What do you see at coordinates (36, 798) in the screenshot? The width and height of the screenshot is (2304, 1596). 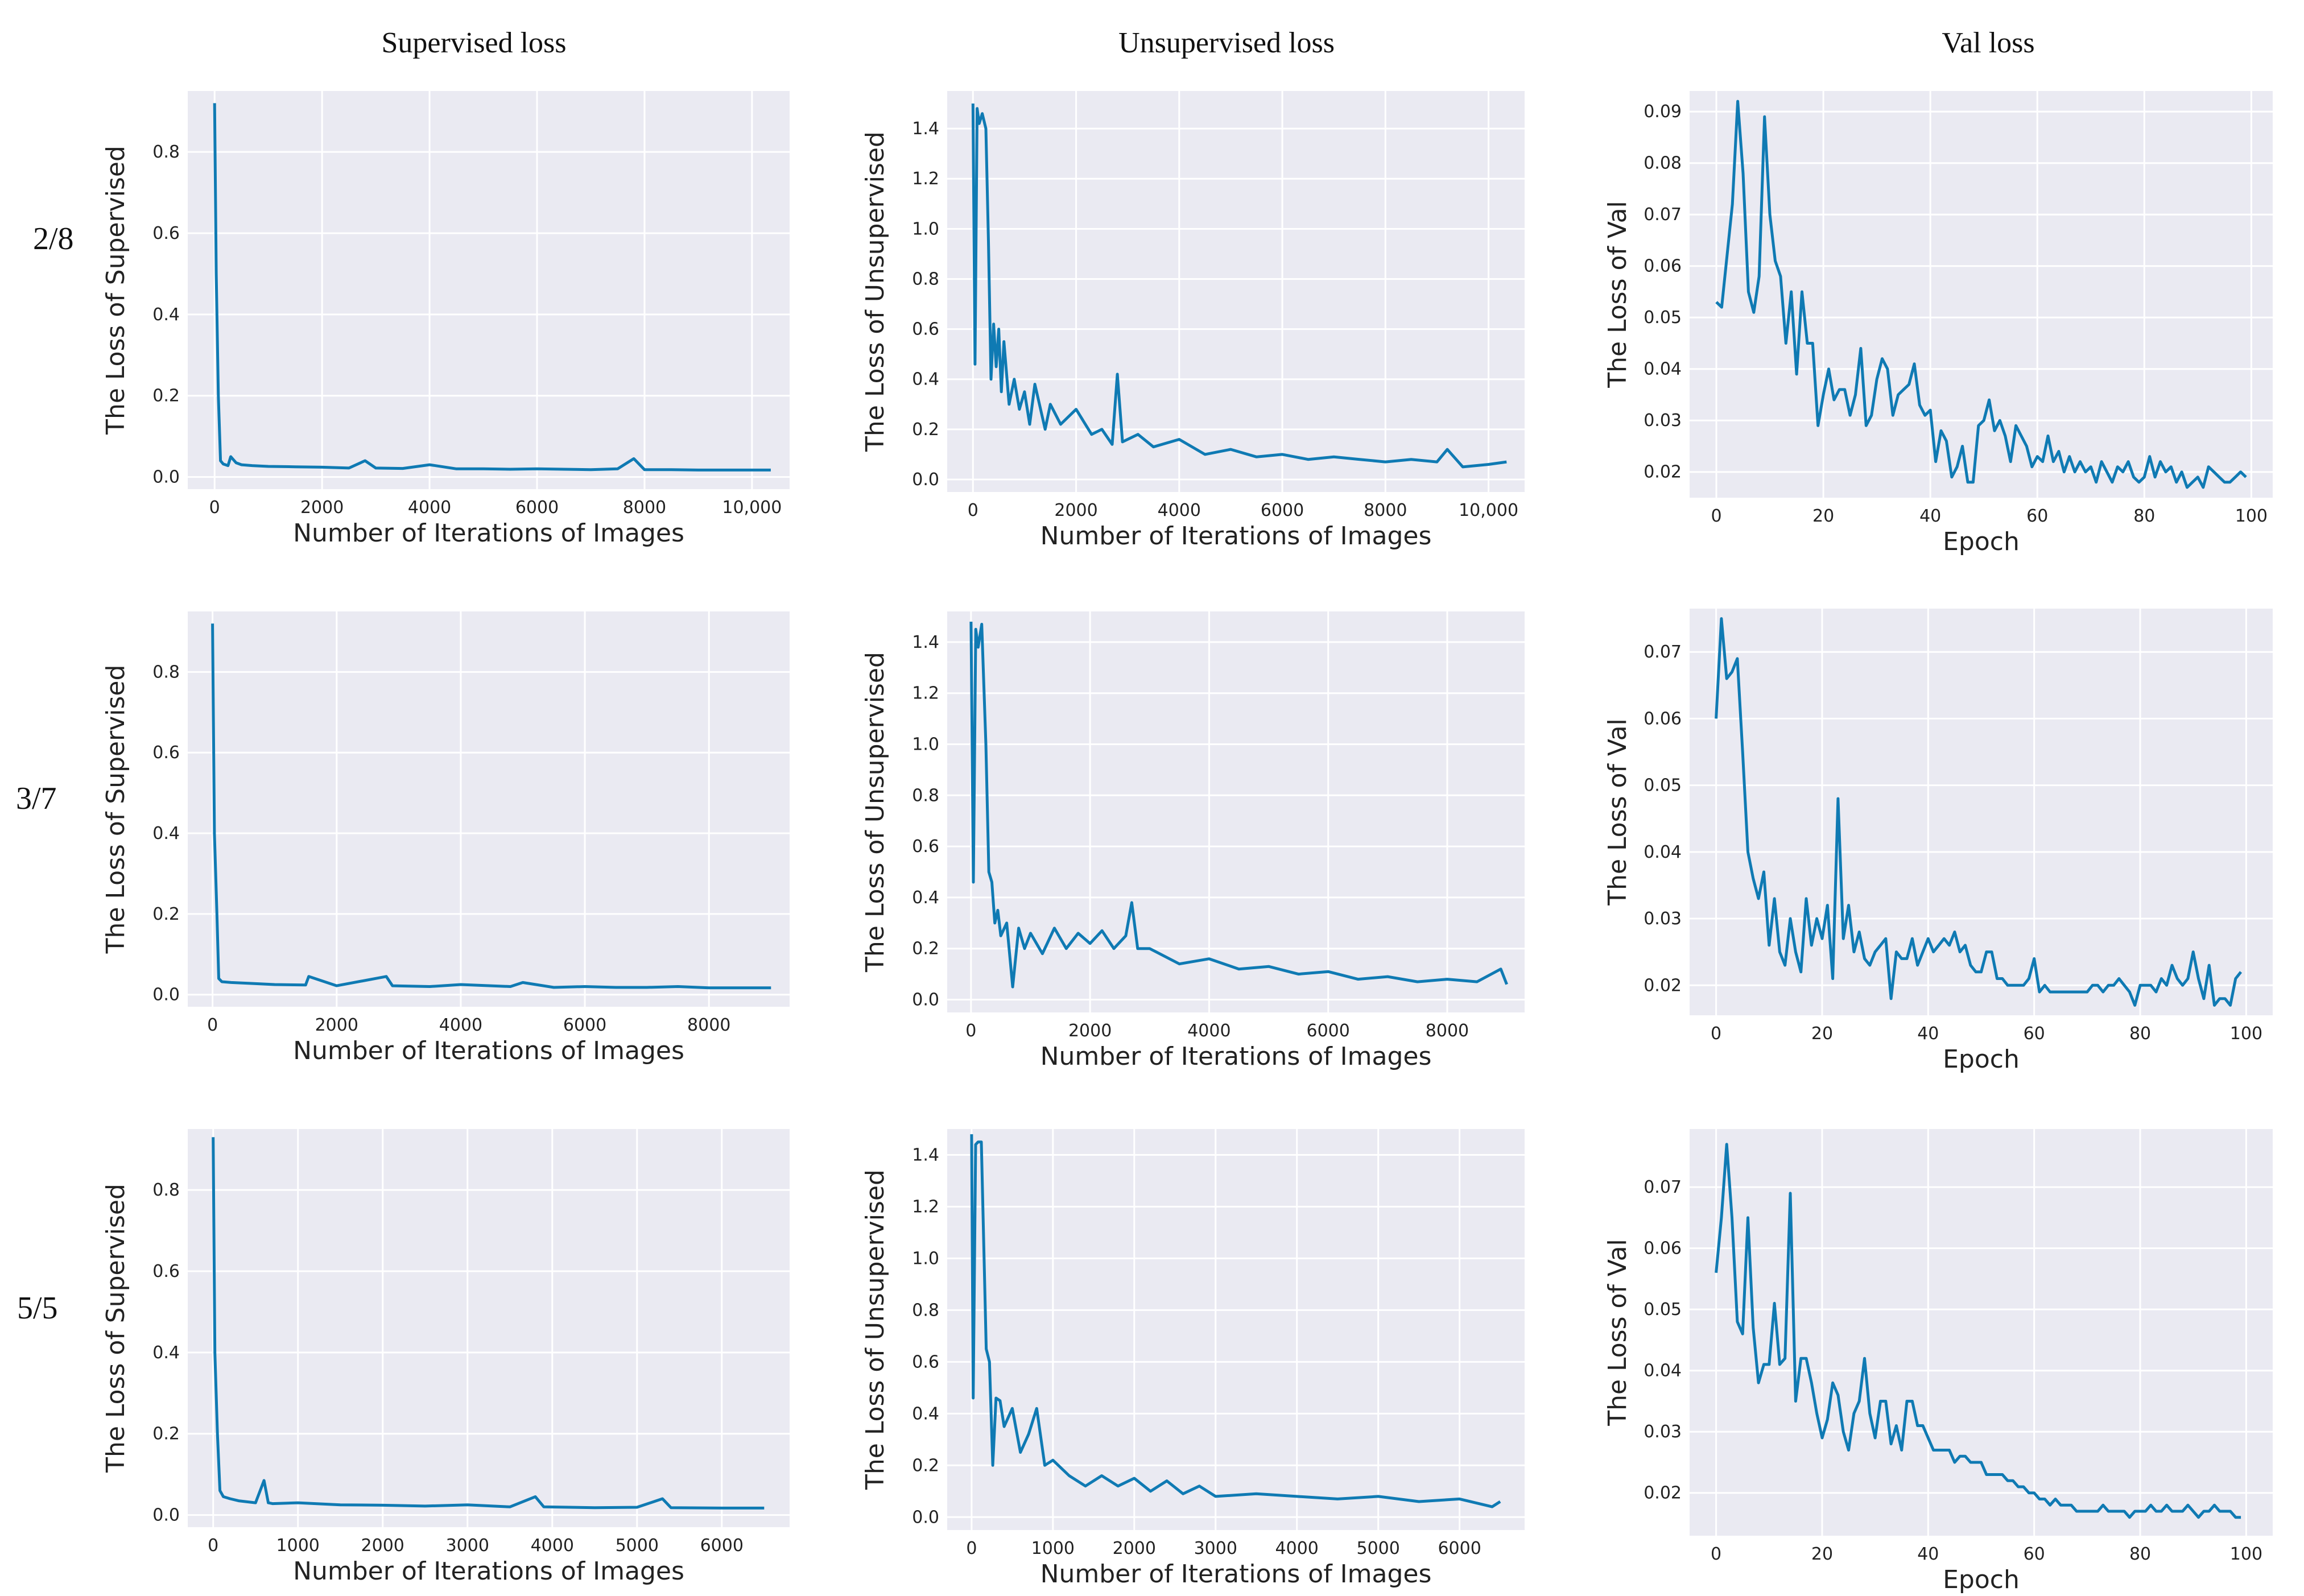 I see `row-label-3-7: 3/7` at bounding box center [36, 798].